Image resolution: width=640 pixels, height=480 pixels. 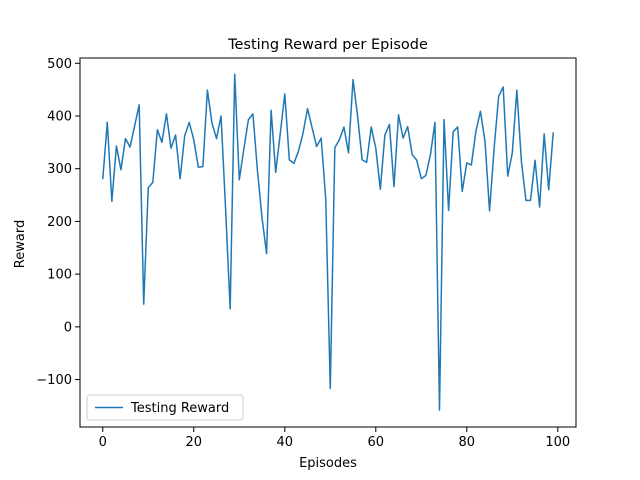 I want to click on y-tick-label: 100, so click(x=59, y=275).